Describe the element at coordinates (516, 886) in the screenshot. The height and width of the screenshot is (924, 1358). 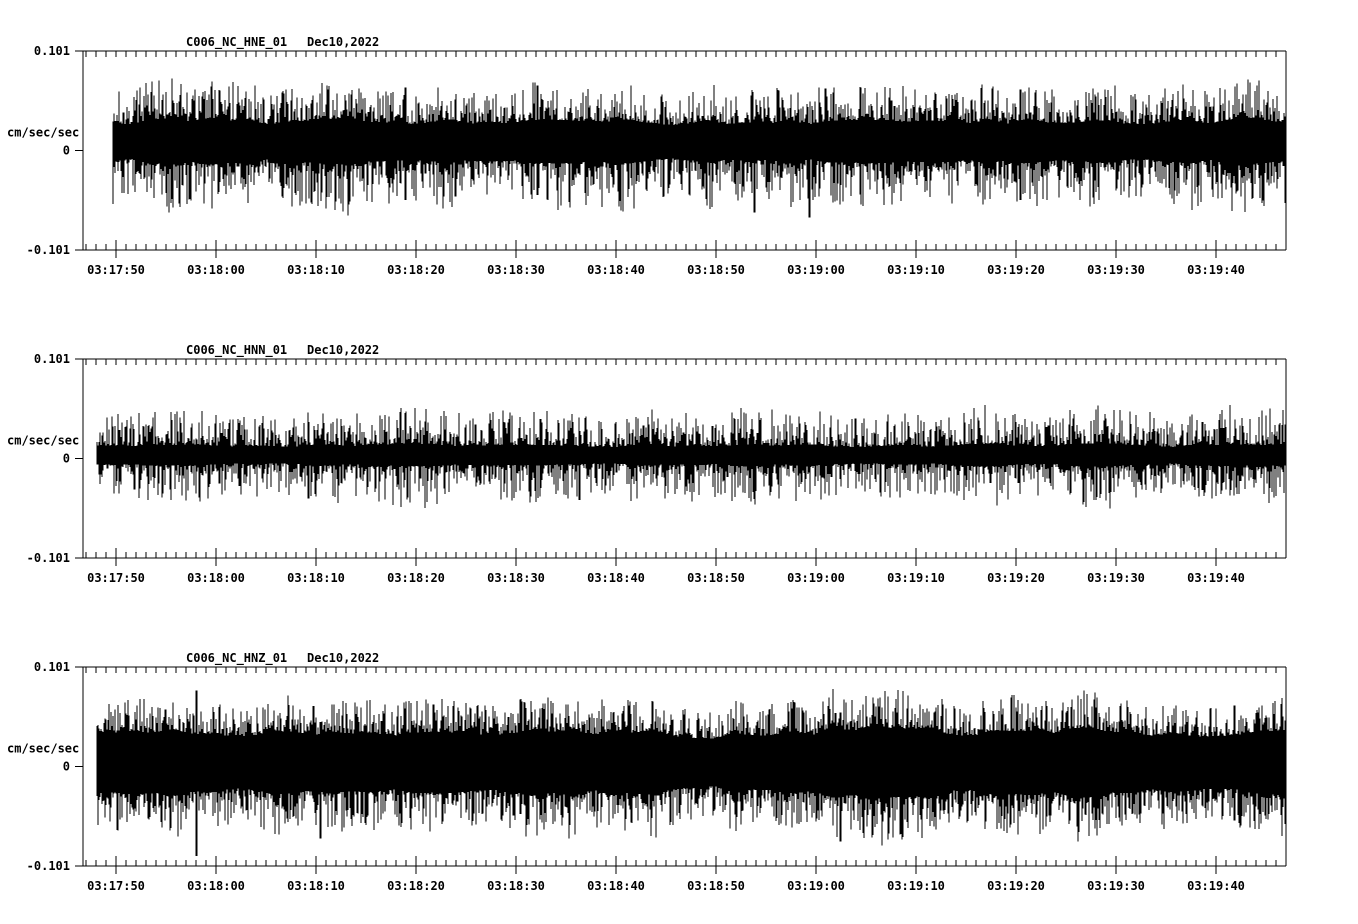
I see `panel-3-xtick-4: 03:18:30` at that location.